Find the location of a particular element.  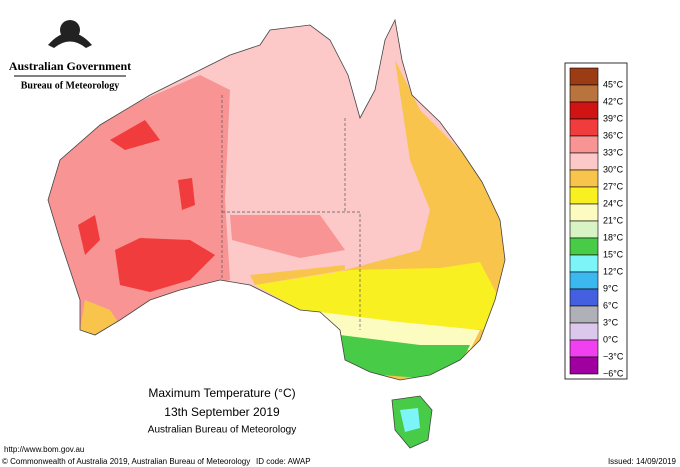

caption-source: Australian Bureau of Meteorology is located at coordinates (222, 430).